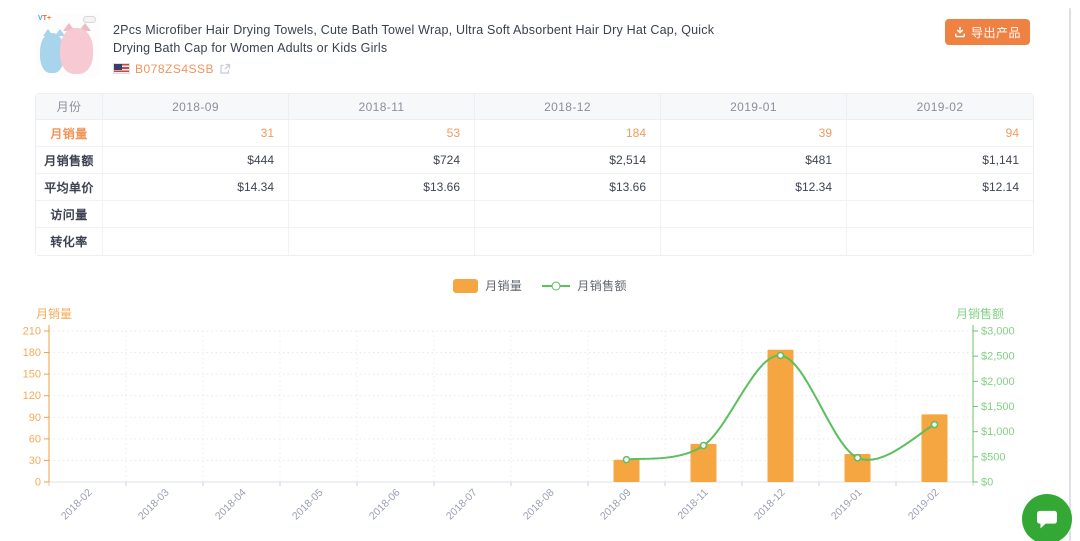  Describe the element at coordinates (568, 107) in the screenshot. I see `col-header-month: 2018-12` at that location.